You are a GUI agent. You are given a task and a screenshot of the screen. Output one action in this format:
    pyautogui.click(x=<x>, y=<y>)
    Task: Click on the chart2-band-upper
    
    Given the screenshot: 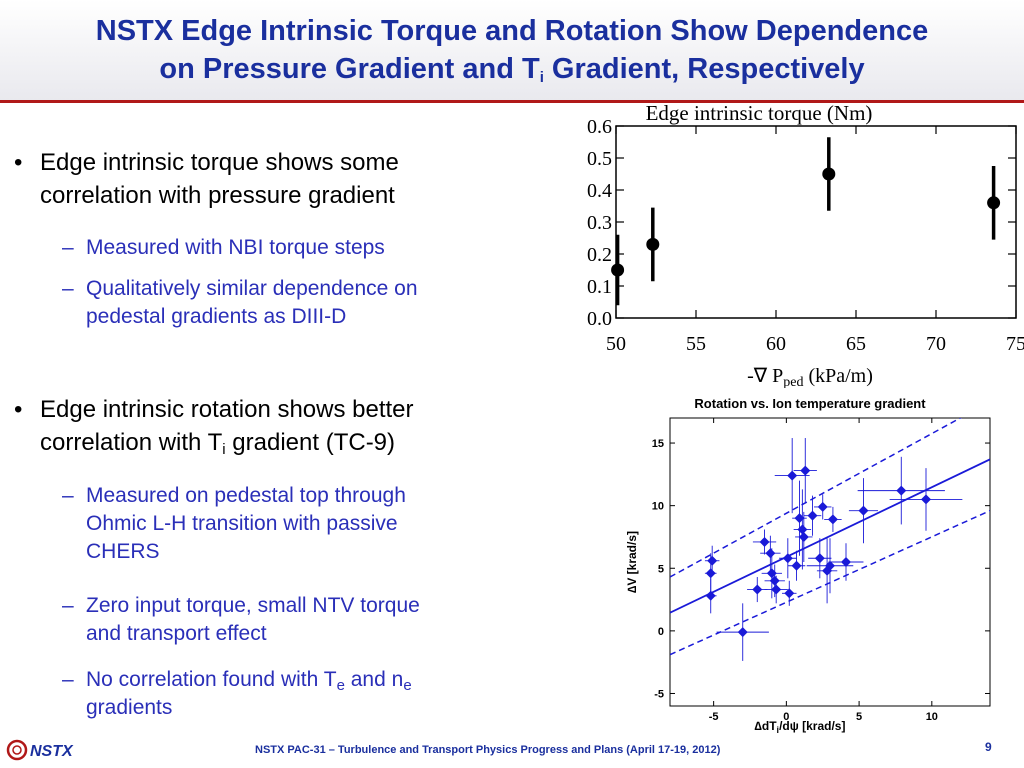 What is the action you would take?
    pyautogui.click(x=816, y=498)
    